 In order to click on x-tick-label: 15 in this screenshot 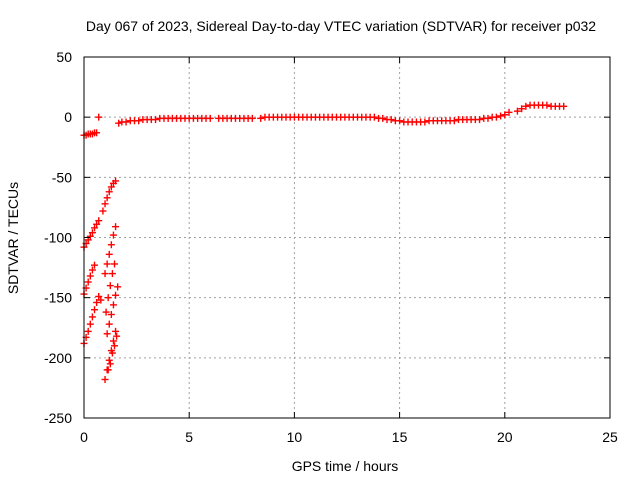, I will do `click(400, 437)`.